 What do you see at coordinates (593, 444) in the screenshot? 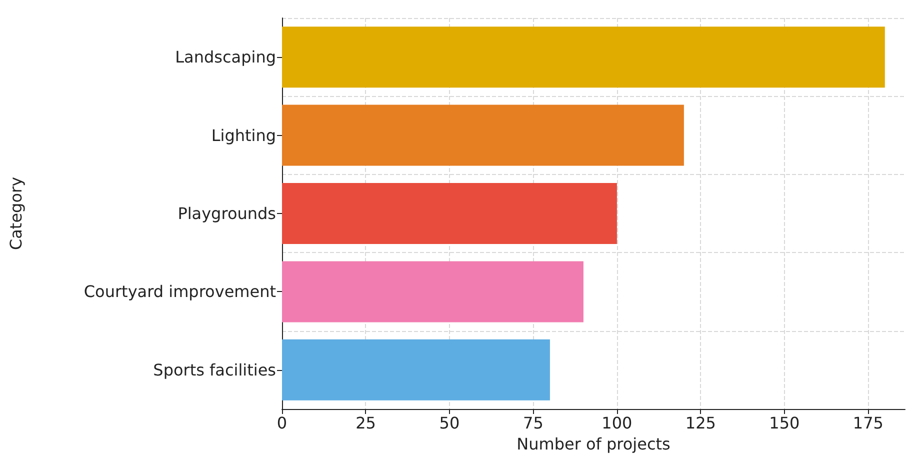
I see `x-axis-title: Number of projects` at bounding box center [593, 444].